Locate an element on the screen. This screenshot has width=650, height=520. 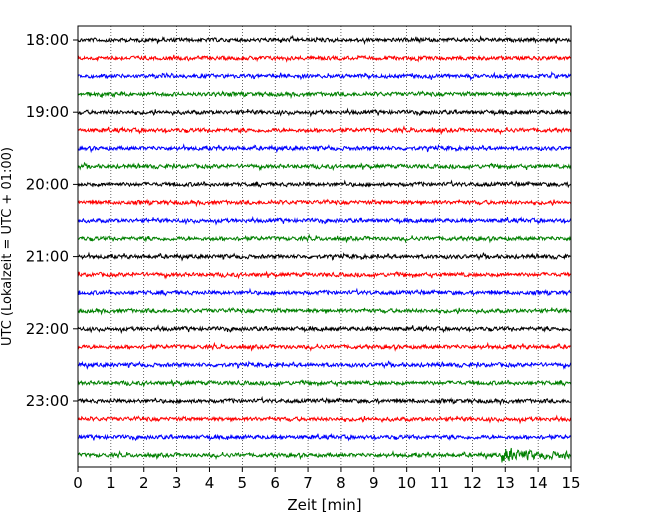
x-tick-label: 15 is located at coordinates (570, 483).